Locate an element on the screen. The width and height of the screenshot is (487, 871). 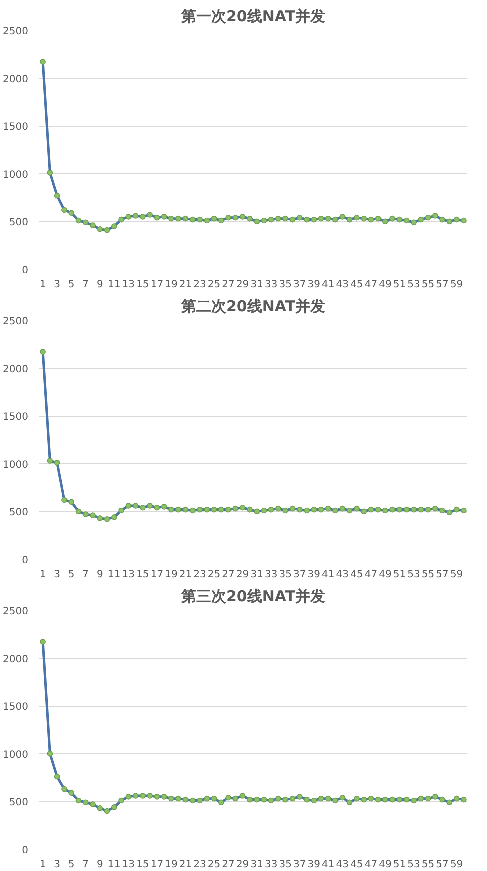
chart-title: 第二次20线NAT并发 is located at coordinates (253, 307).